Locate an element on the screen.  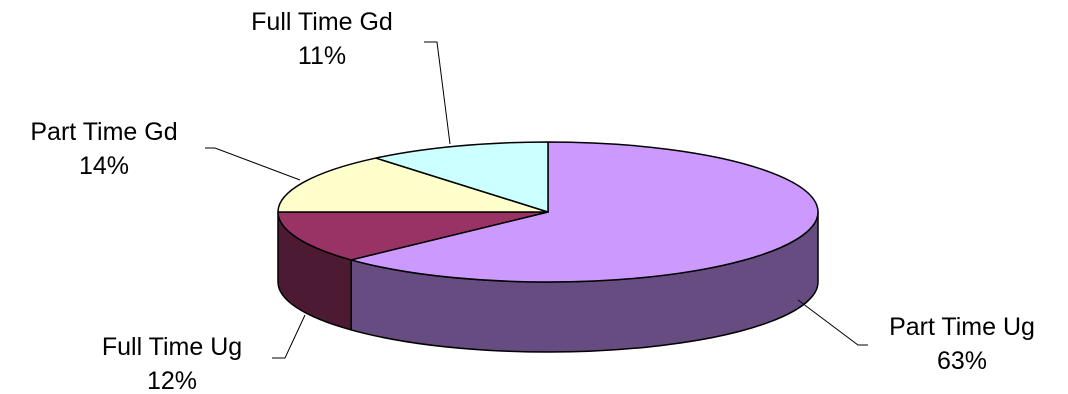
leader-line-full-time-ug is located at coordinates (289, 336).